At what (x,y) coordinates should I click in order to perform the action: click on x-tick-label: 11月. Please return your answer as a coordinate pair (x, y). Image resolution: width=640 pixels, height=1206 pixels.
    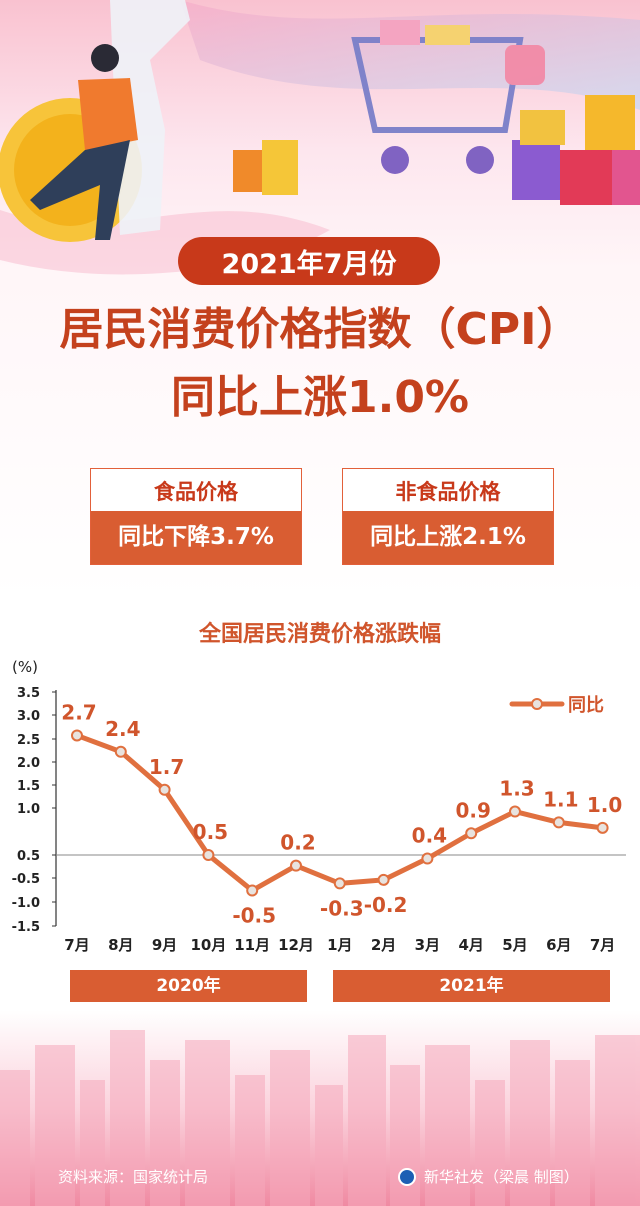
    Looking at the image, I should click on (252, 945).